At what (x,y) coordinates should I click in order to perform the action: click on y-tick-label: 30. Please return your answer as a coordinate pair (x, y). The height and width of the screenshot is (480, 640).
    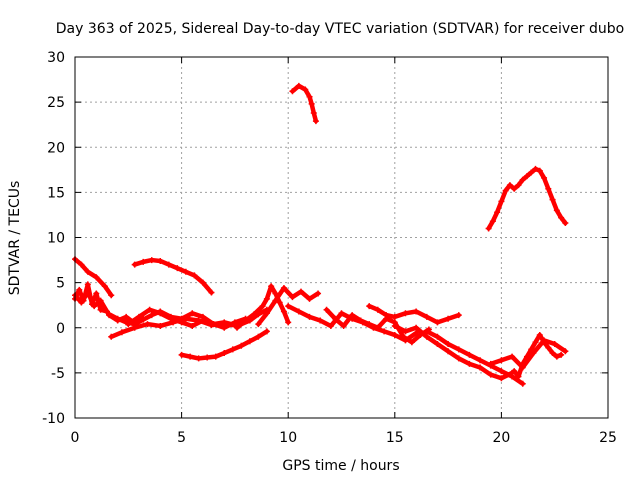
    Looking at the image, I should click on (56, 58).